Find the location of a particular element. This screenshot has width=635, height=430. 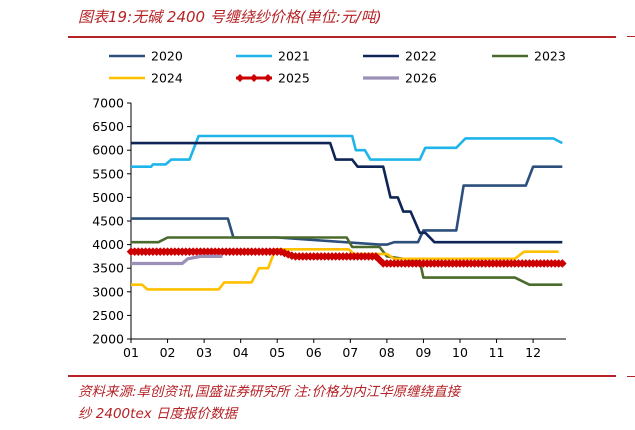

y-tick-label: 3500 is located at coordinates (108, 268).